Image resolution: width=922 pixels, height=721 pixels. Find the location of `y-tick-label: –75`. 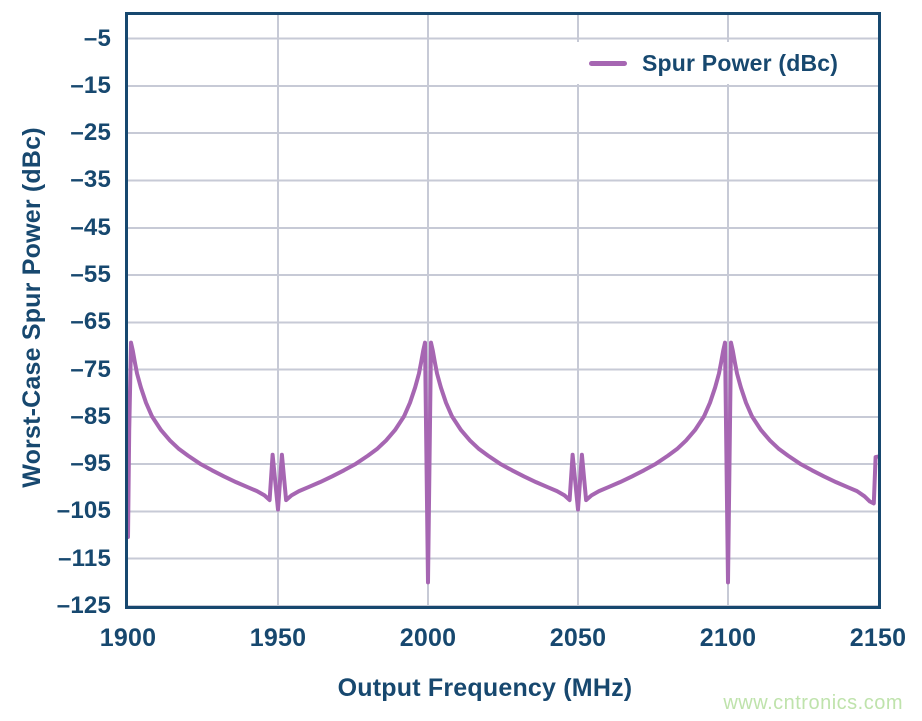

y-tick-label: –75 is located at coordinates (90, 369).